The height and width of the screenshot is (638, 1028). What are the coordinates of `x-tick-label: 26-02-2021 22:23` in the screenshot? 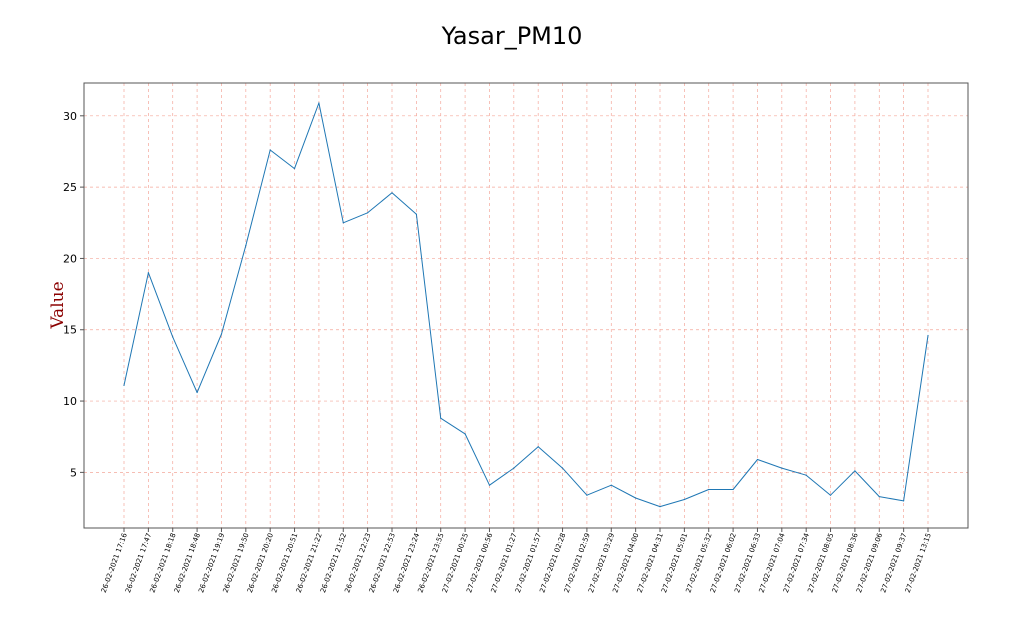 It's located at (357, 563).